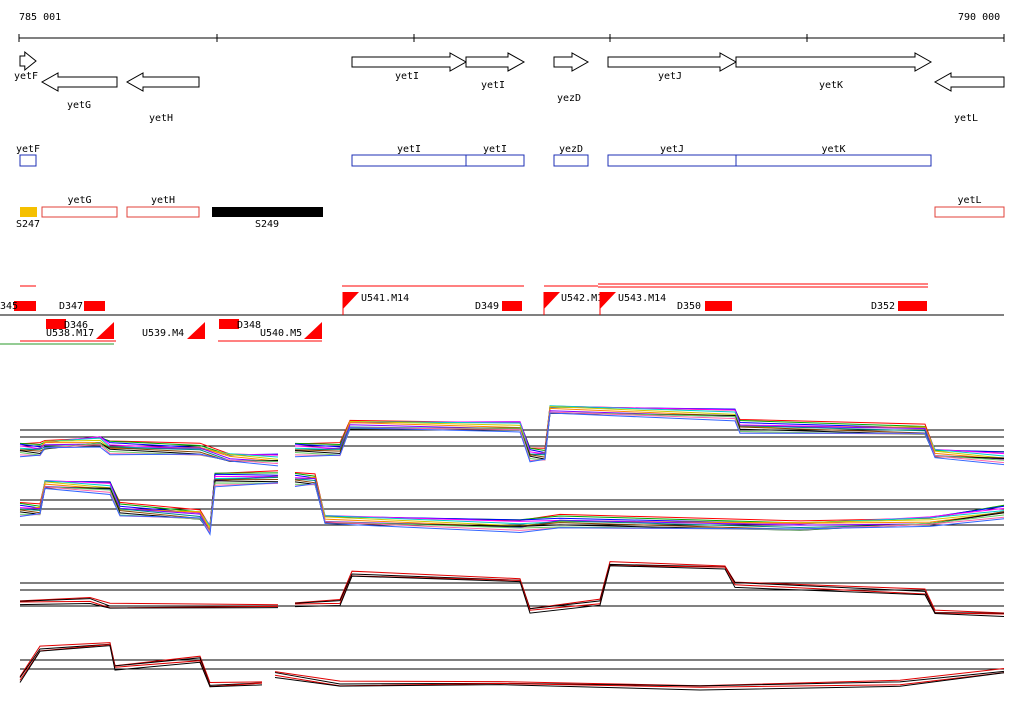 This screenshot has height=718, width=1024. What do you see at coordinates (569, 98) in the screenshot?
I see `gene-arrow-label: yezD` at bounding box center [569, 98].